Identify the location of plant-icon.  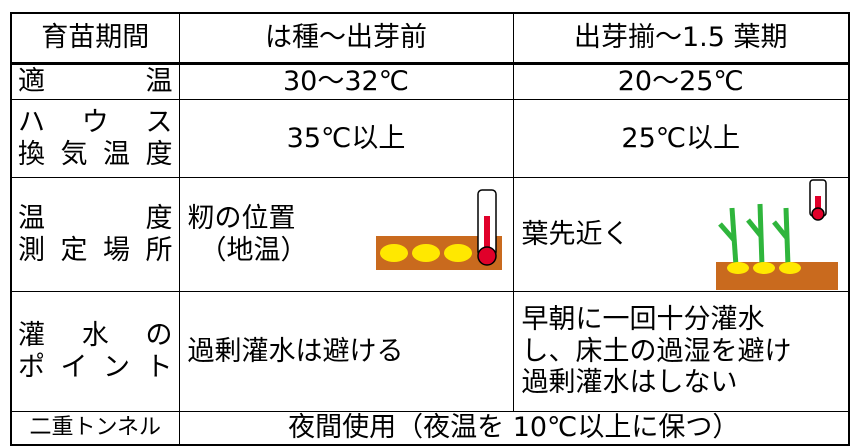
(776, 234).